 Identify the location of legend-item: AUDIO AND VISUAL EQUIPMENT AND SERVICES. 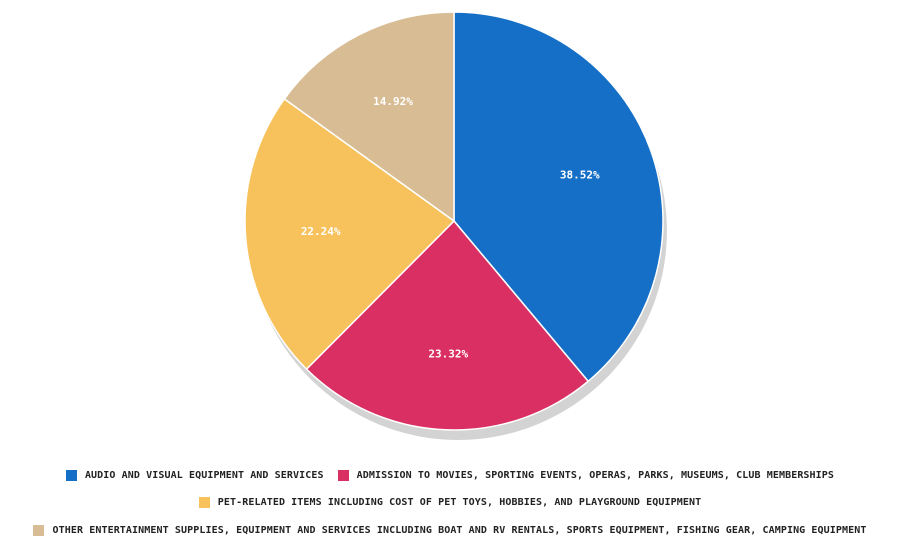
(194, 475).